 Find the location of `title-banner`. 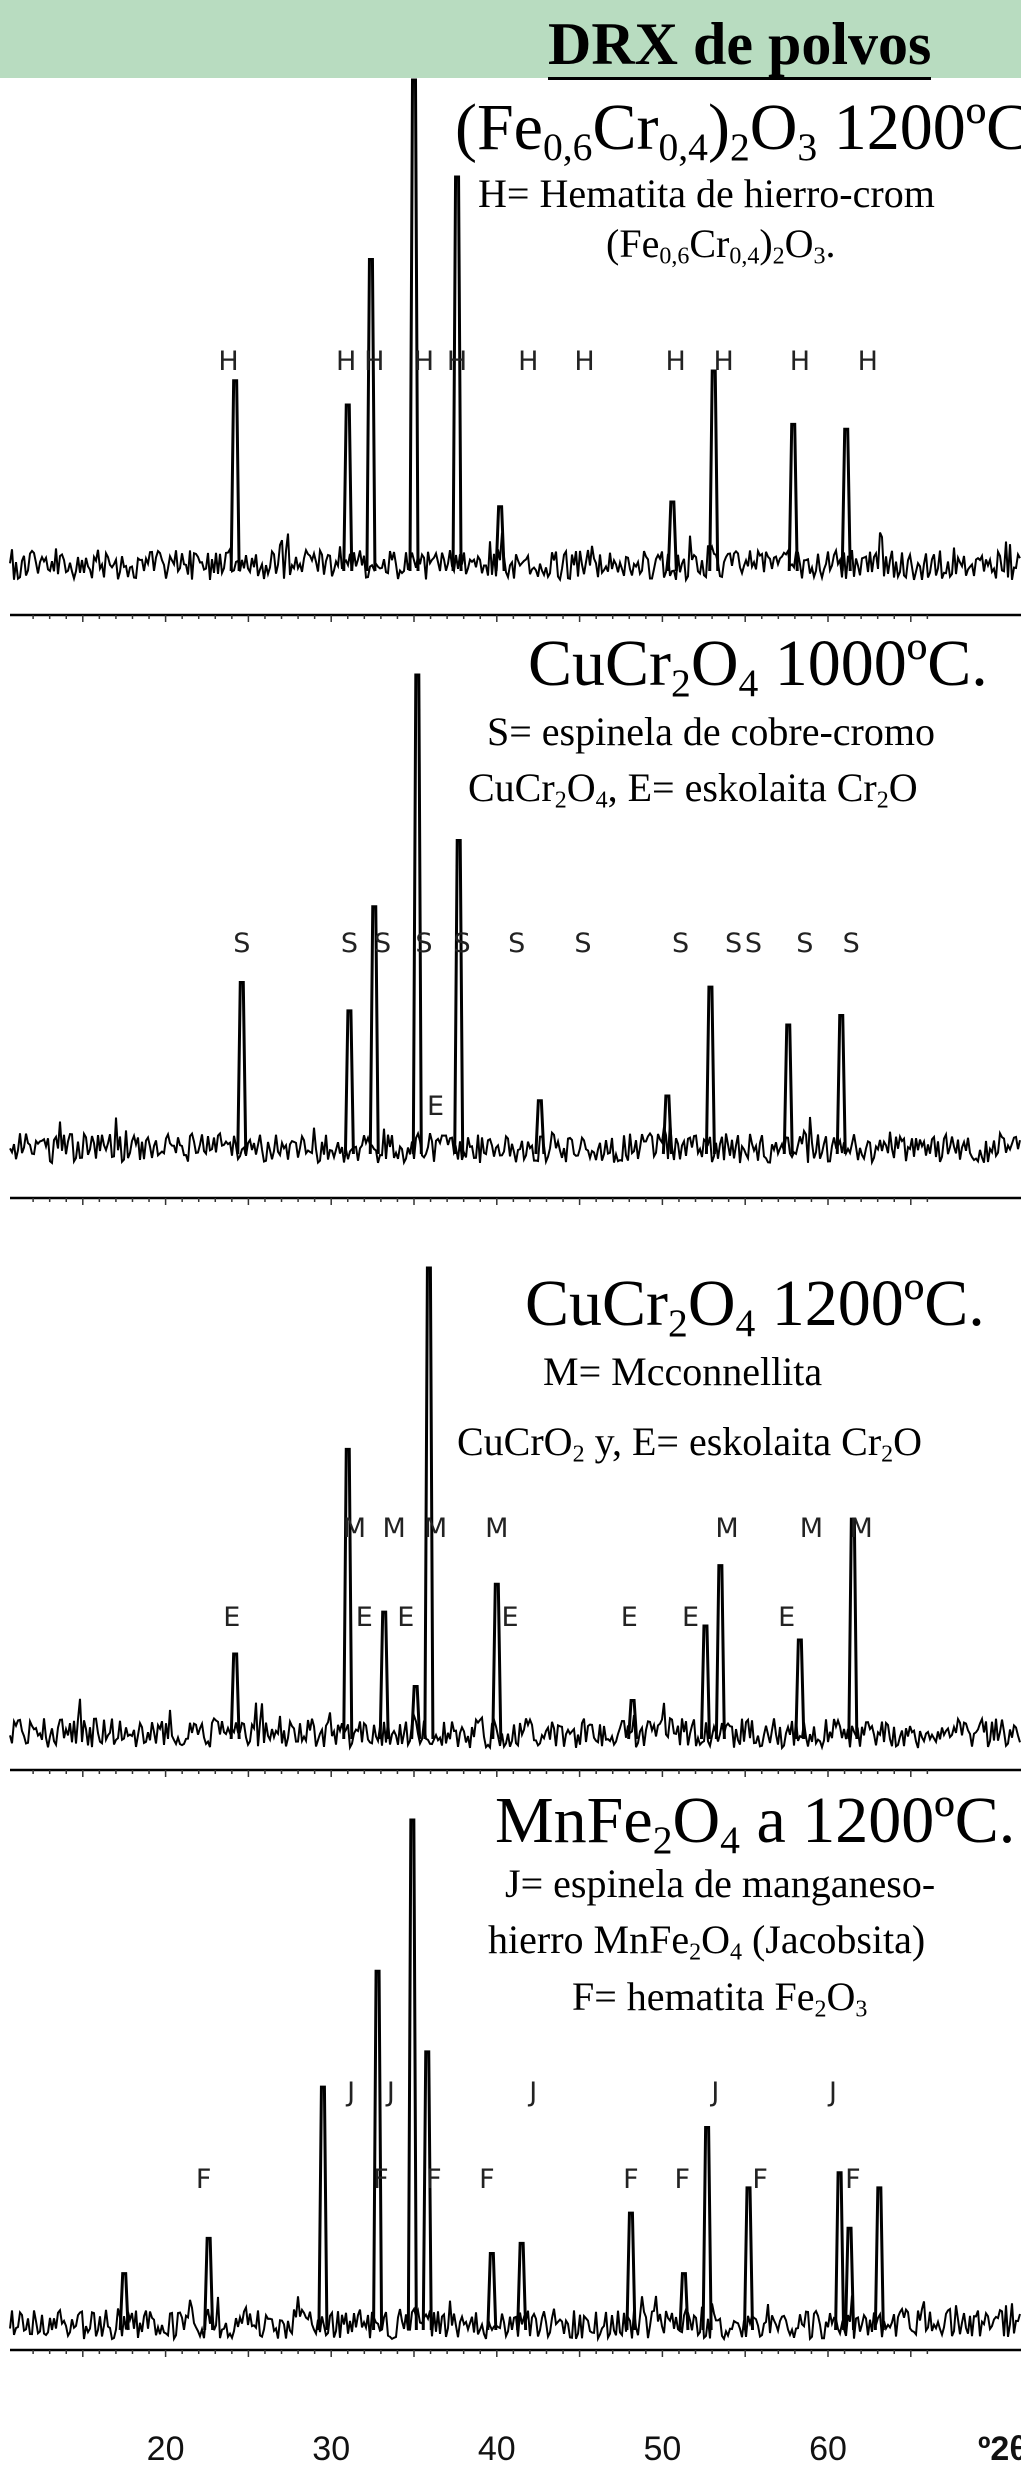

title-banner is located at coordinates (510, 39).